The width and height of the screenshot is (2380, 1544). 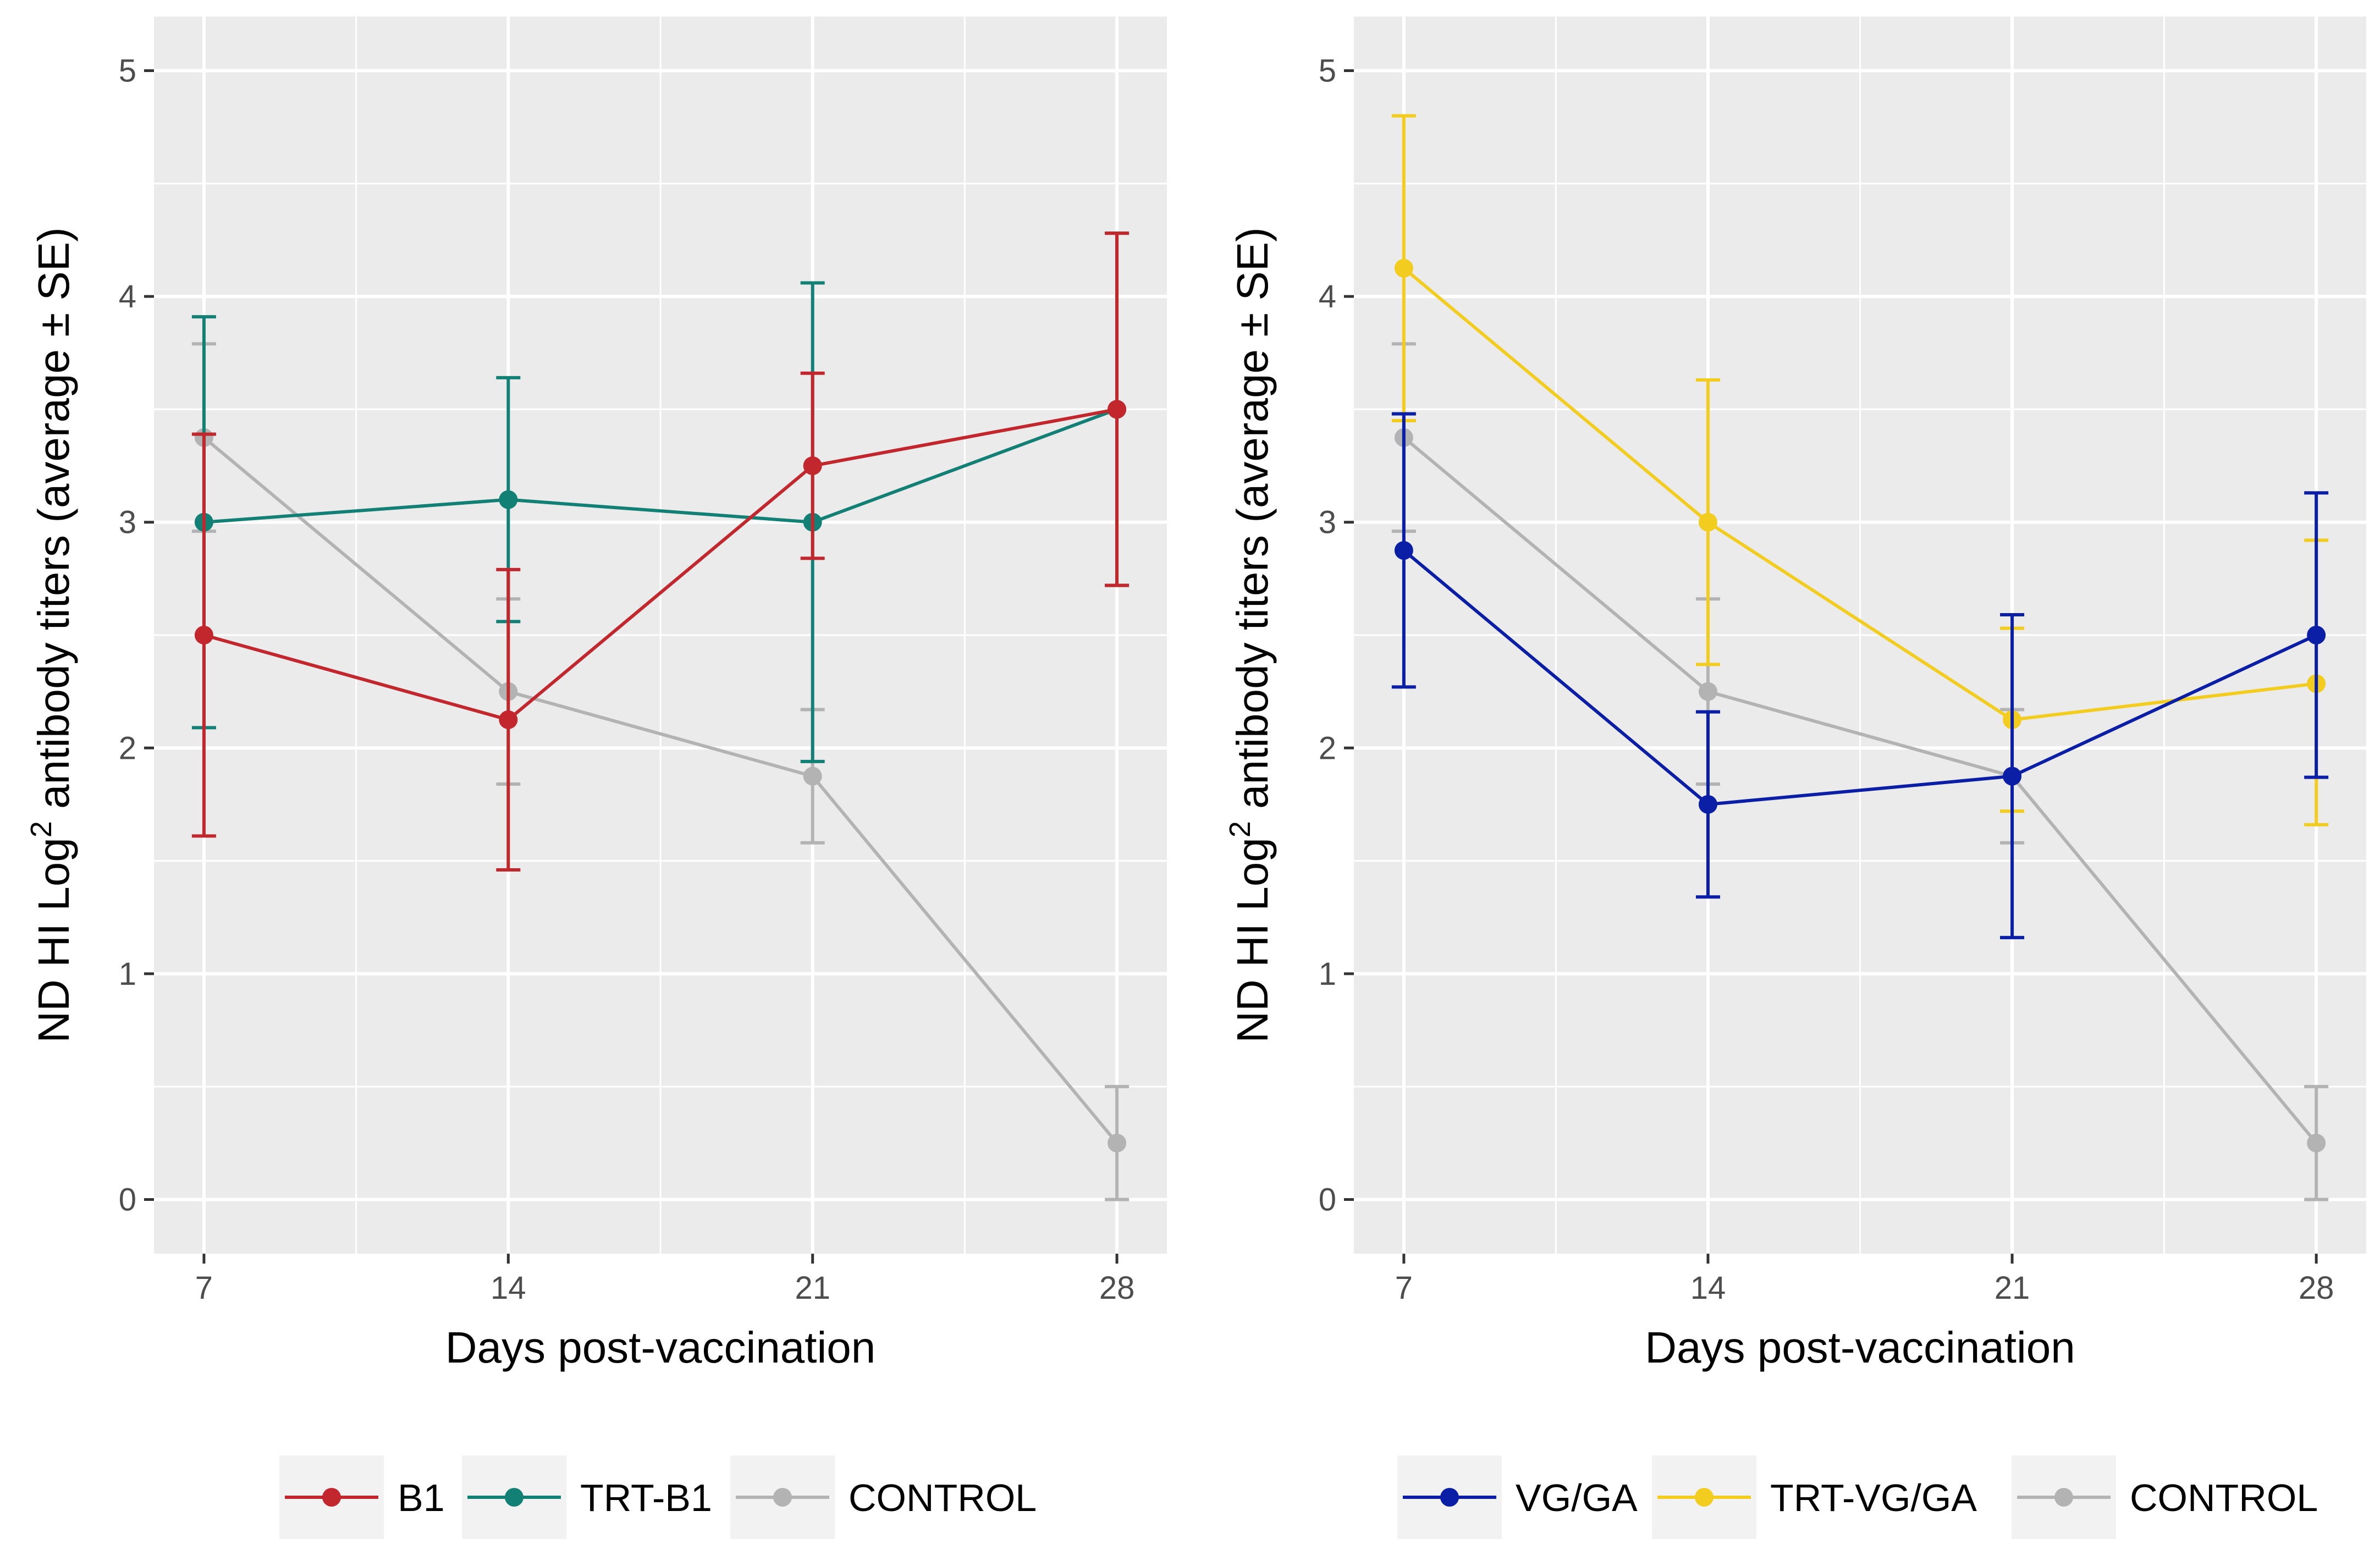 I want to click on series-vg-ga, so click(x=1860, y=676).